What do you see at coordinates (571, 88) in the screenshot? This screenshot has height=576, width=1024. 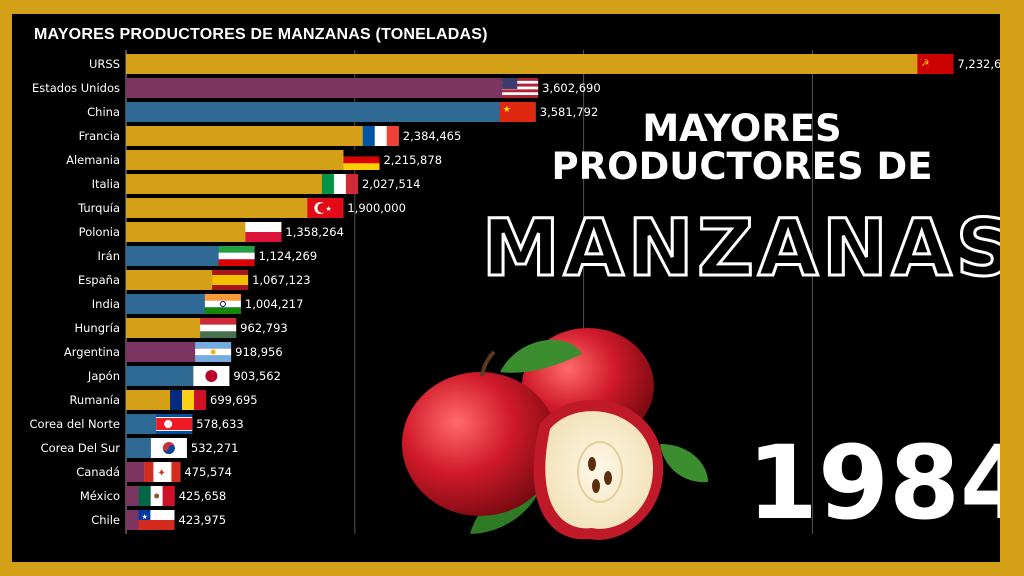 I see `value-label: 3,602,690` at bounding box center [571, 88].